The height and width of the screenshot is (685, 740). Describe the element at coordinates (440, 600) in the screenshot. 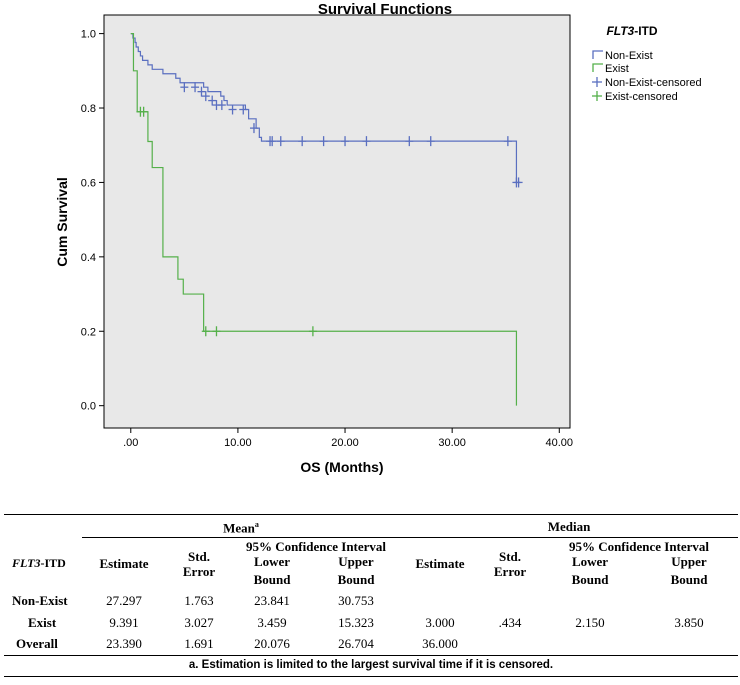

I see `median-estimate-cell` at that location.